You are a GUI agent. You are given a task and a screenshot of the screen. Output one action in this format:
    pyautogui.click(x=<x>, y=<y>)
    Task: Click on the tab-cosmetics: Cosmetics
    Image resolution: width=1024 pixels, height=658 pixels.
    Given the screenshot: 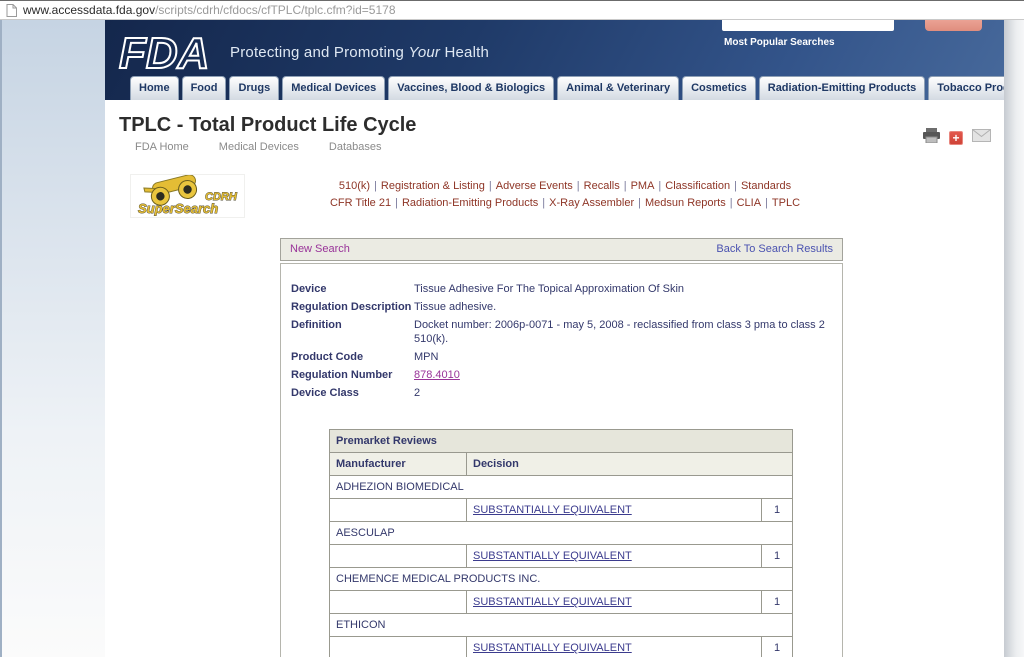 What is the action you would take?
    pyautogui.click(x=719, y=88)
    